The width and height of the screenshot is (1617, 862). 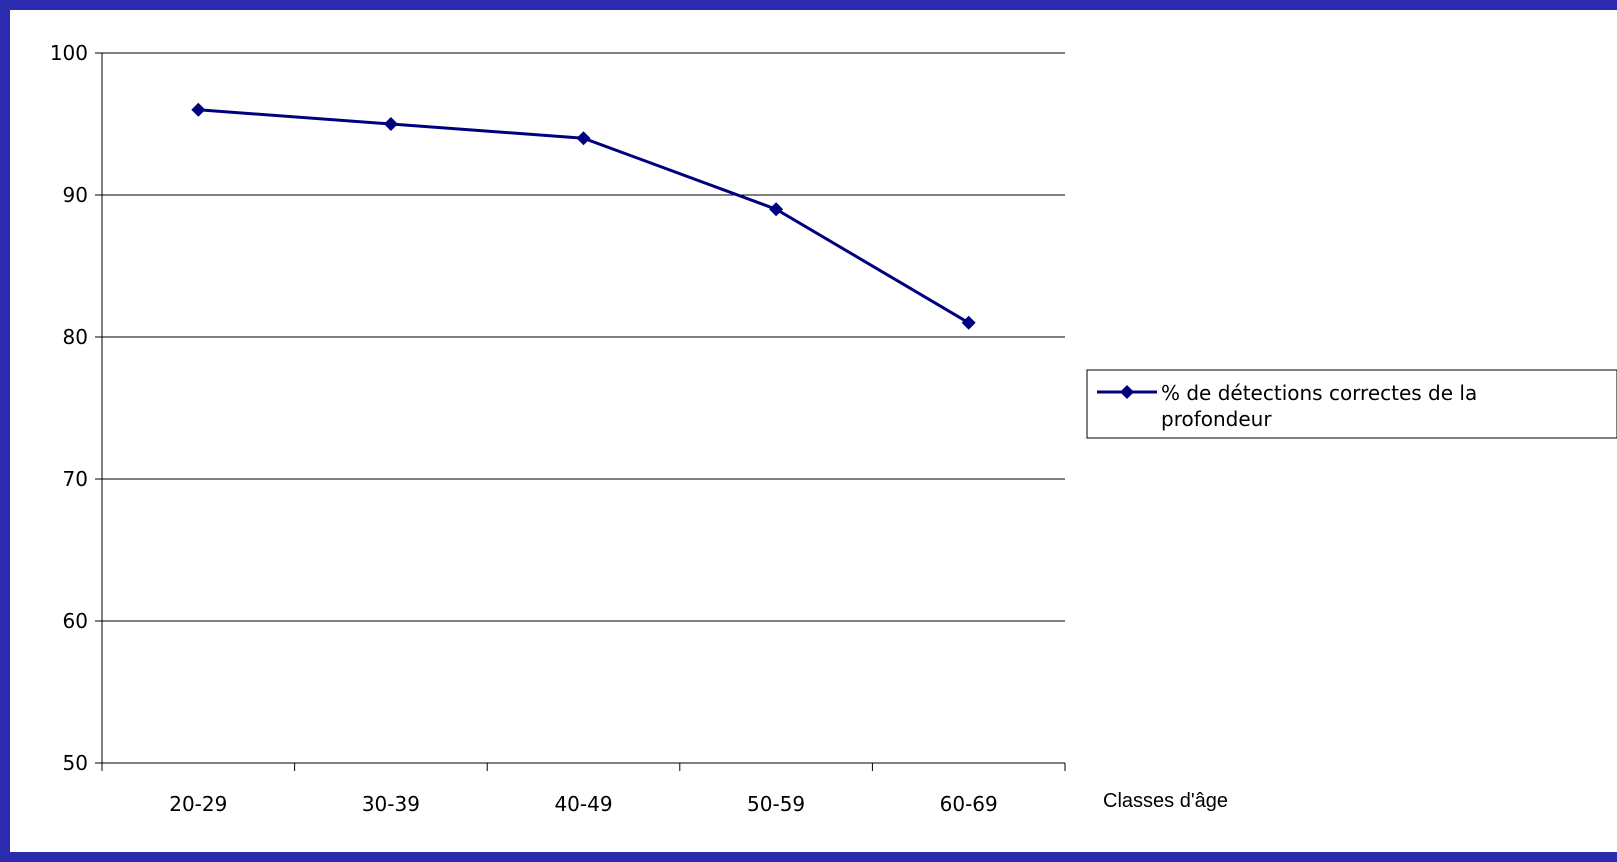 I want to click on y-tick-label: 60, so click(x=75, y=621).